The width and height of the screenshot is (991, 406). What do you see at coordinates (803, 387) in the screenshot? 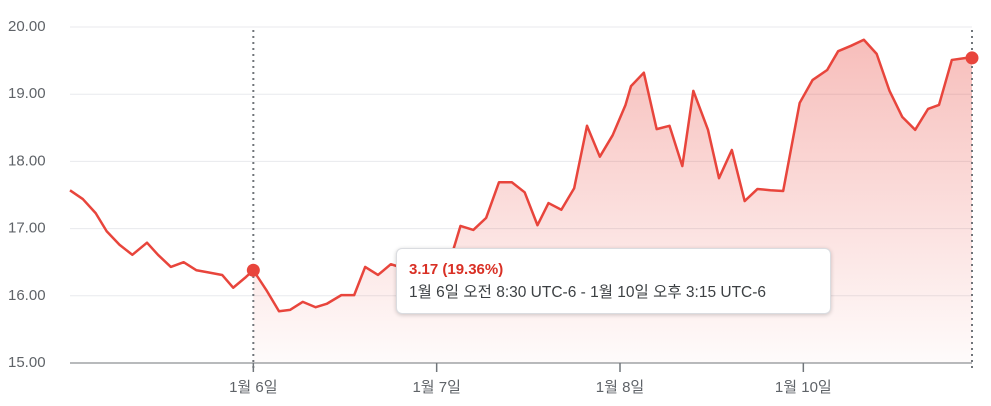
I see `x-tick-label: 1월 10일` at bounding box center [803, 387].